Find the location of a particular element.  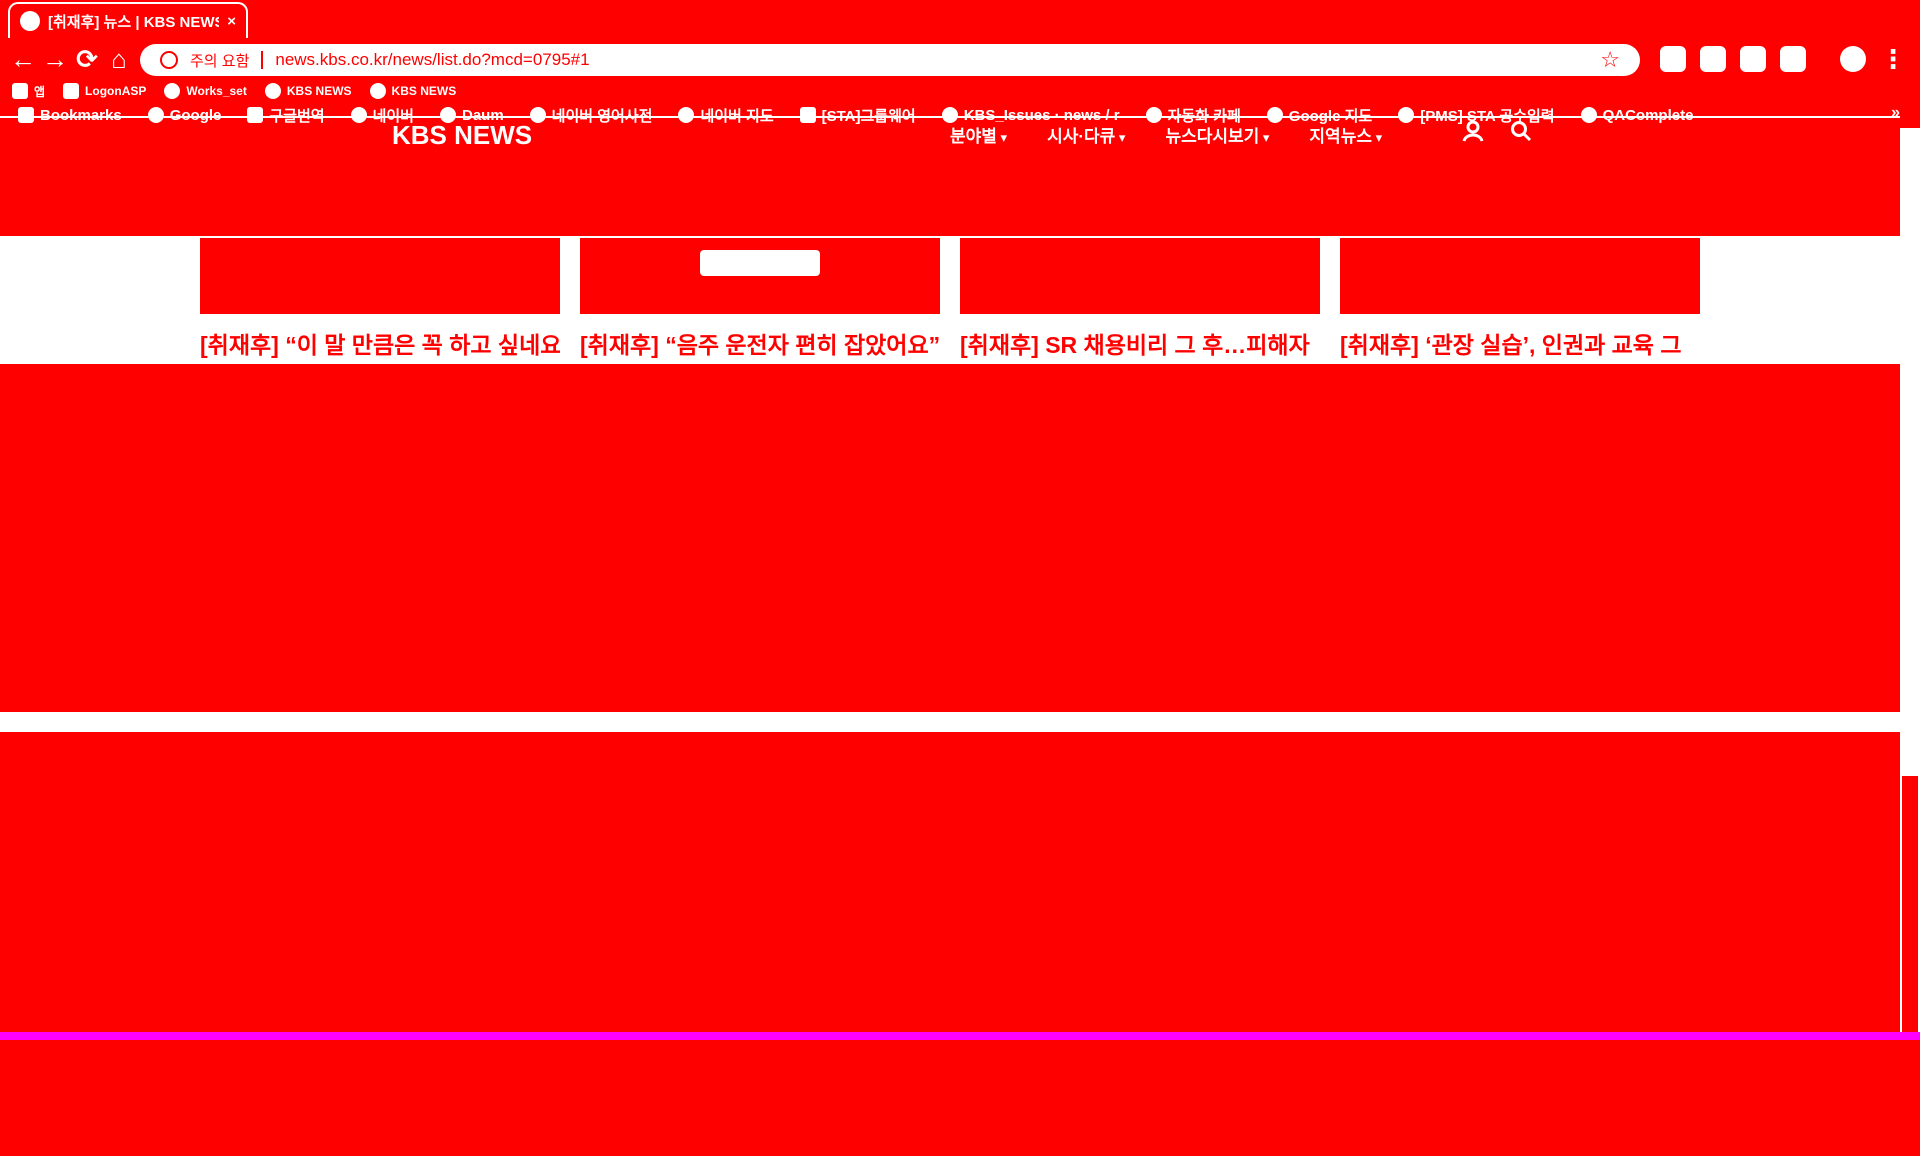

bookmark-label: Google is located at coordinates (195, 115).